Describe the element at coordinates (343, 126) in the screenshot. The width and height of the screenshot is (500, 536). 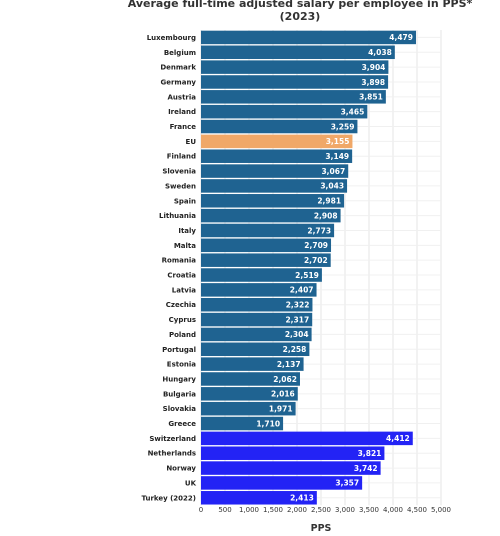
I see `data-label: 3,259` at that location.